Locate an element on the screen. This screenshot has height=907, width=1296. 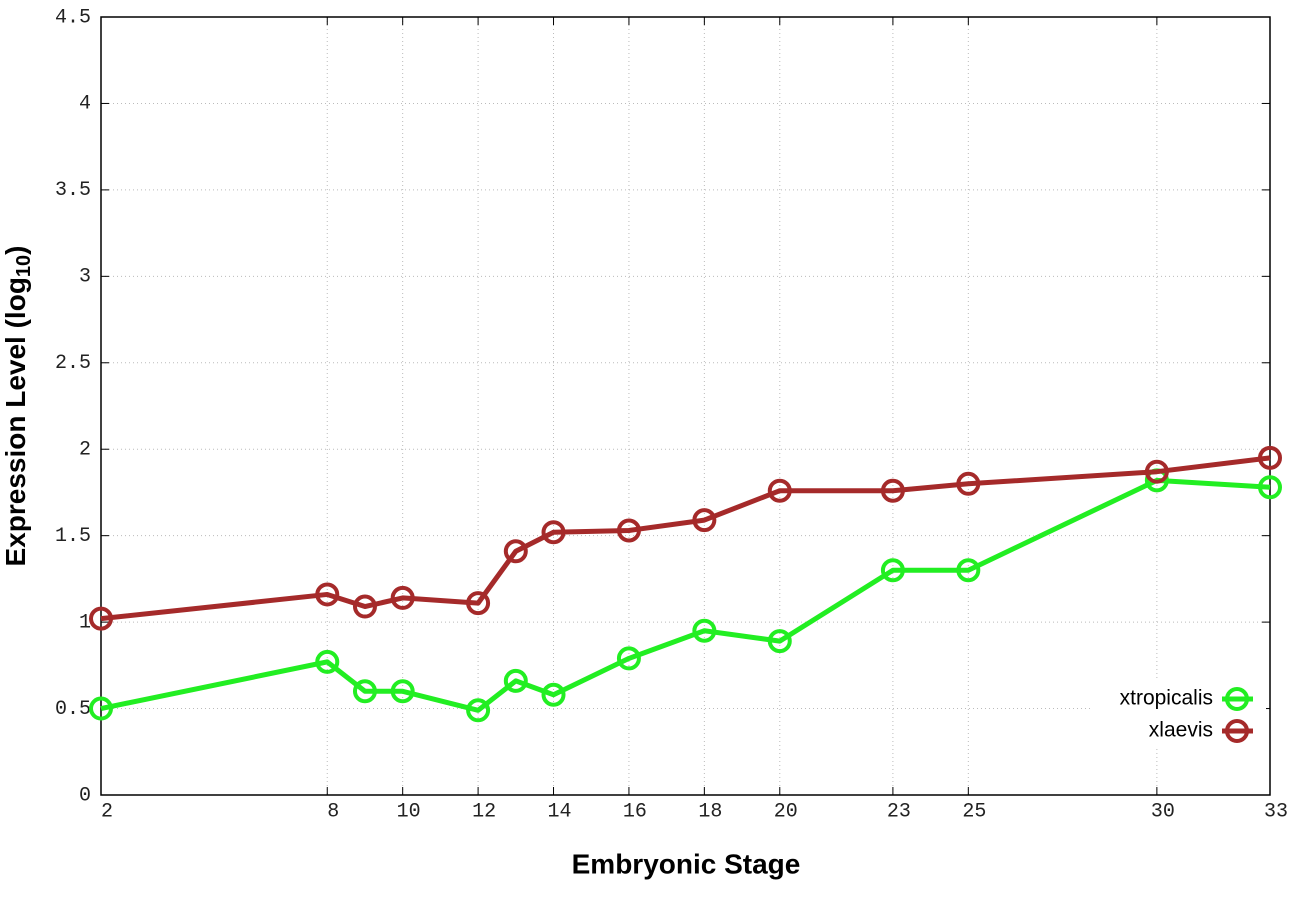
x-axis-label: Embryonic Stage is located at coordinates (686, 863).